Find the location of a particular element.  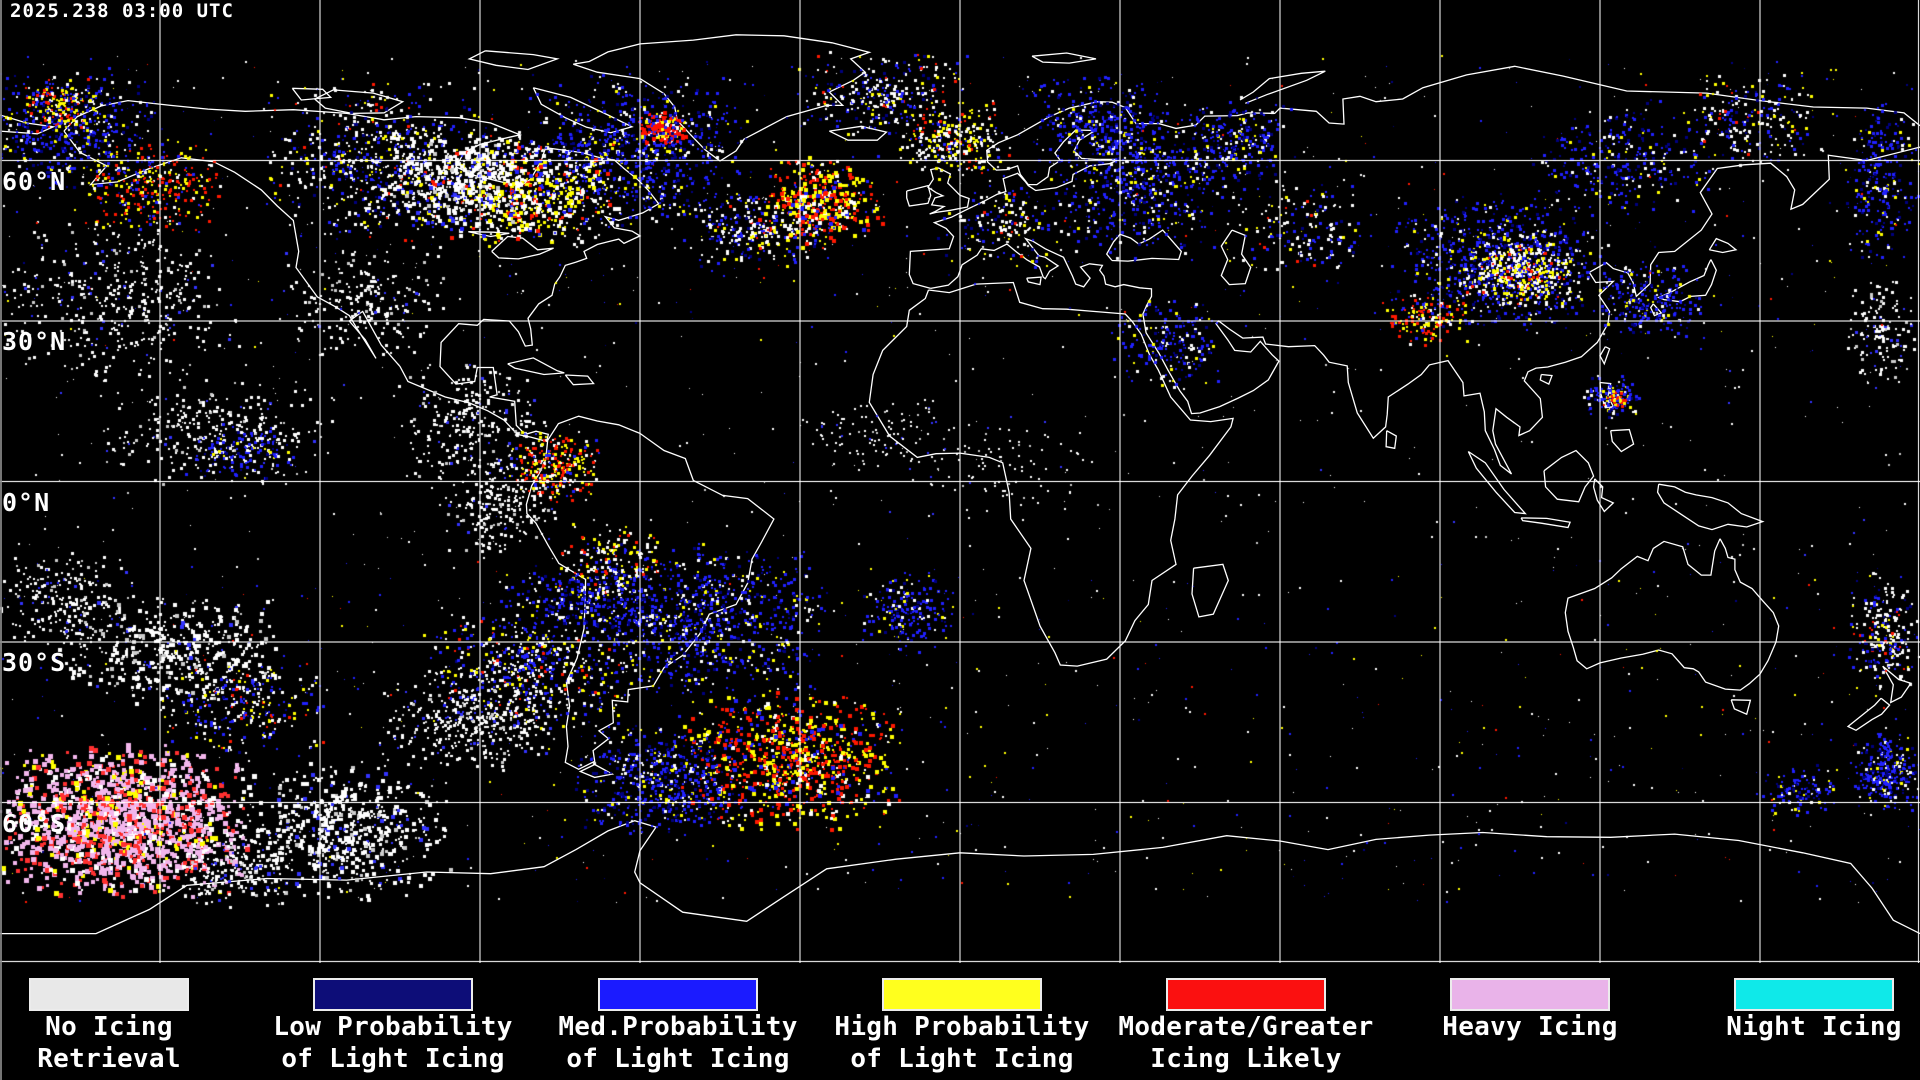

latitude-label: 30°N is located at coordinates (34, 341).